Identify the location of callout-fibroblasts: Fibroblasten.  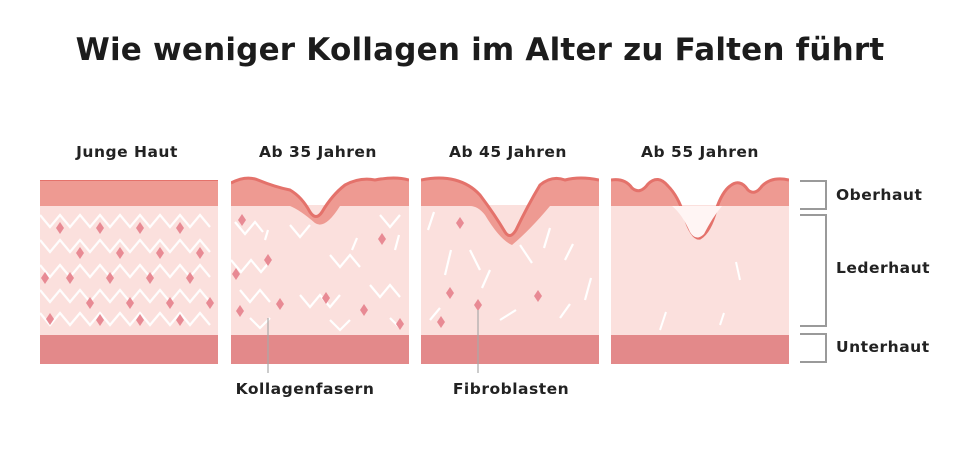
(511, 389).